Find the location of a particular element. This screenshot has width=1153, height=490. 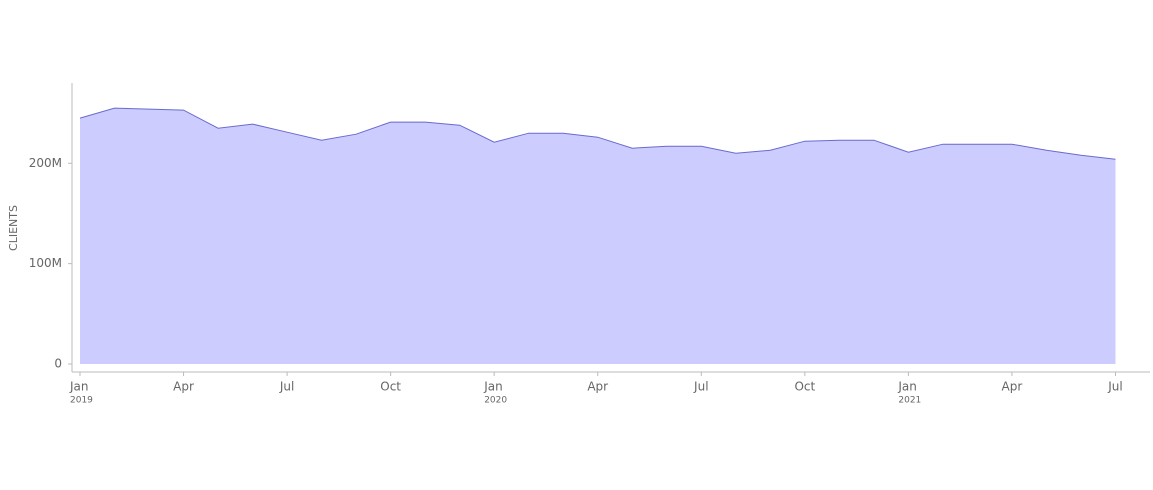

x-tick-year: 2020 is located at coordinates (495, 401).